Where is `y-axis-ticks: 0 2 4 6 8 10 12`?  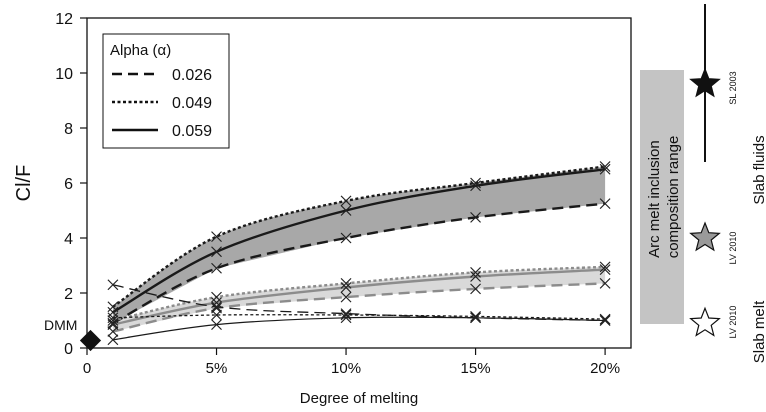
y-axis-ticks: 0 2 4 6 8 10 12 is located at coordinates (71, 184).